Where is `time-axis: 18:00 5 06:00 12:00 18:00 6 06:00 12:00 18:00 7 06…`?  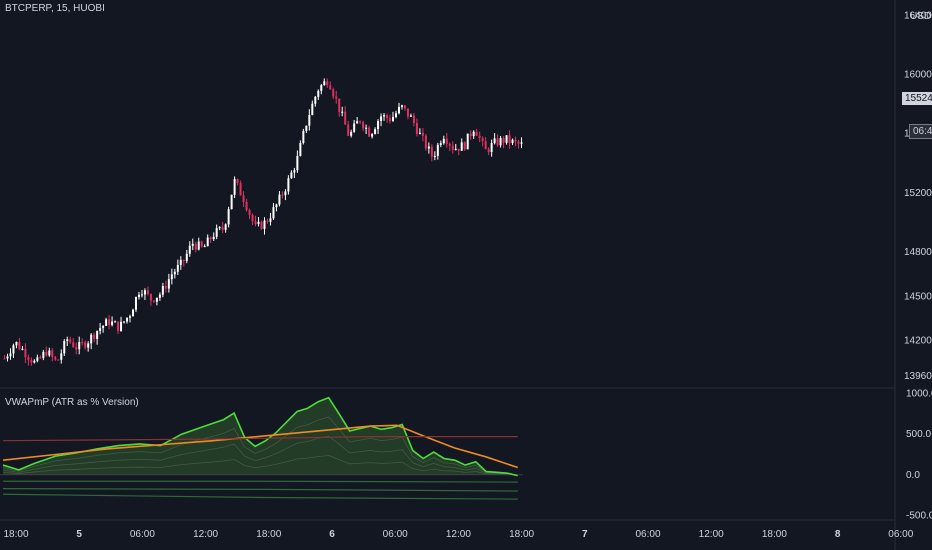 time-axis: 18:00 5 06:00 12:00 18:00 6 06:00 12:00 18:00 7 06… is located at coordinates (458, 534).